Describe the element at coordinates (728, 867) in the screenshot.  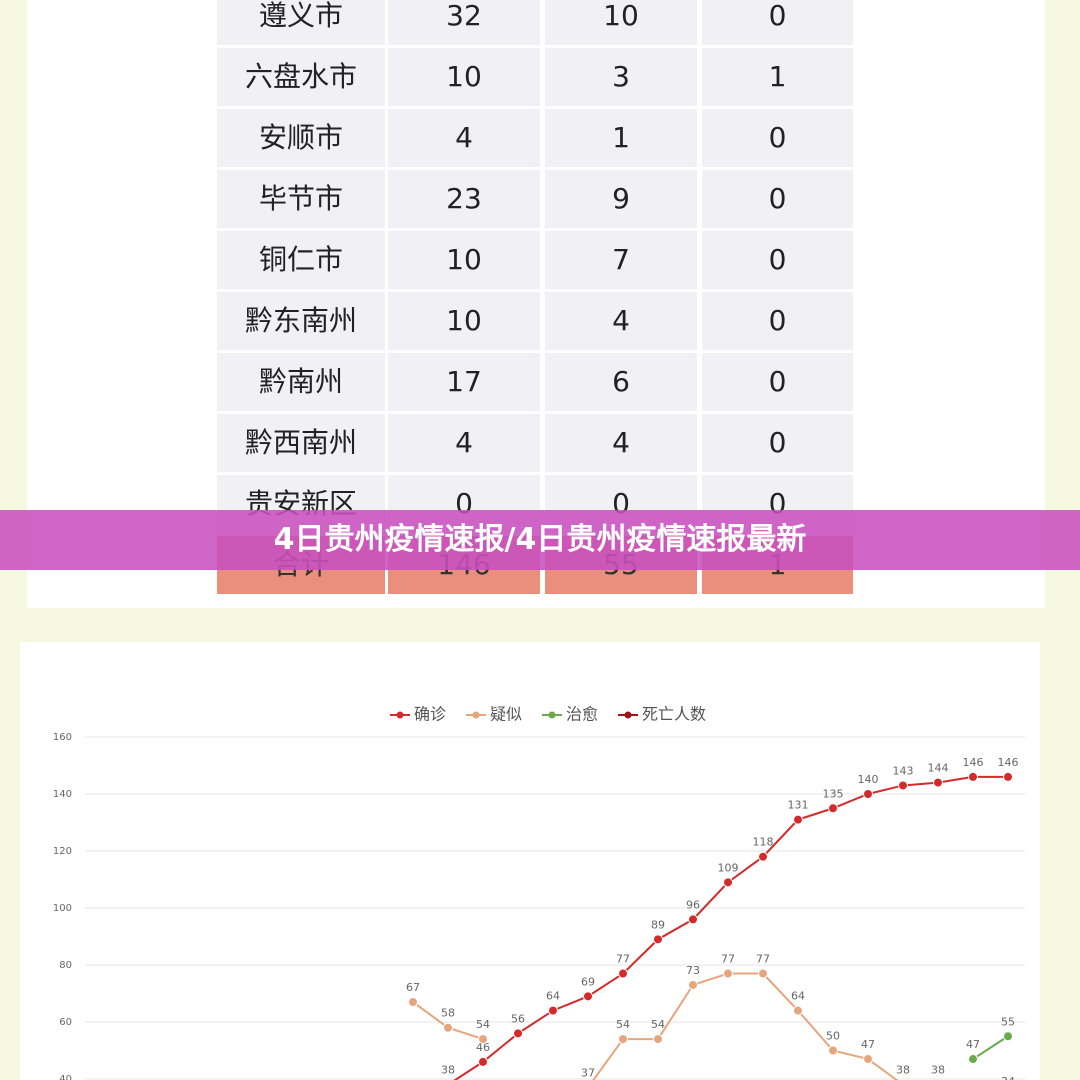
I see `value-label: 109` at that location.